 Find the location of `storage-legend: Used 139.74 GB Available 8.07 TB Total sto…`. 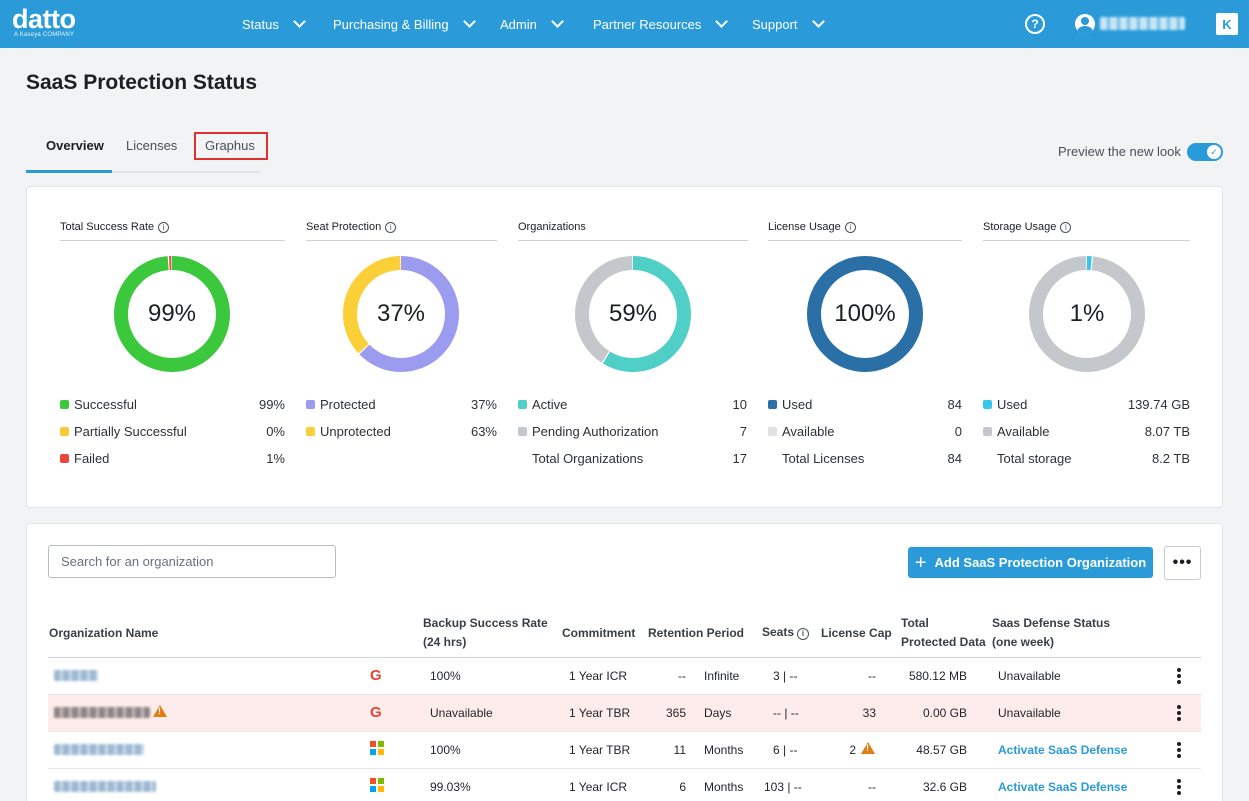

storage-legend: Used 139.74 GB Available 8.07 TB Total sto… is located at coordinates (1086, 437).